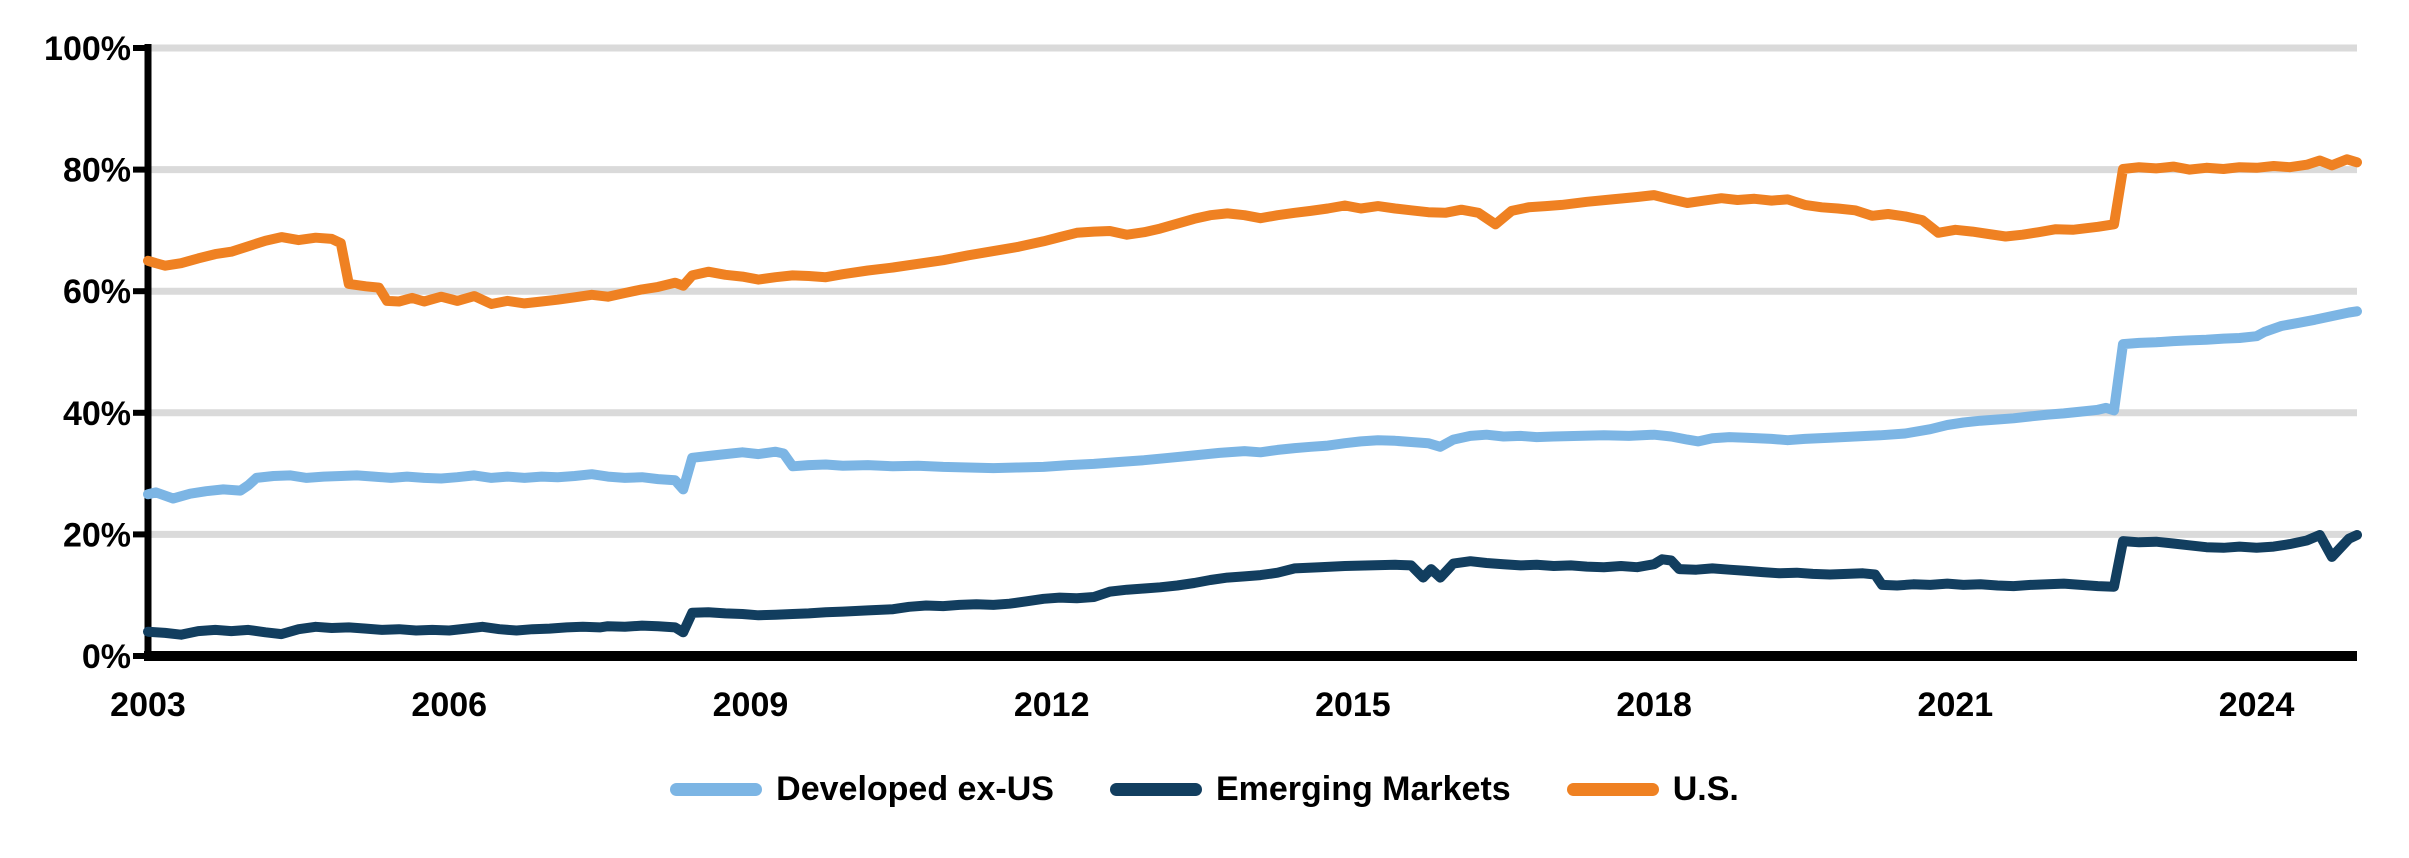 The height and width of the screenshot is (858, 2409). What do you see at coordinates (1705, 789) in the screenshot?
I see `legend-label-us: U.S.` at bounding box center [1705, 789].